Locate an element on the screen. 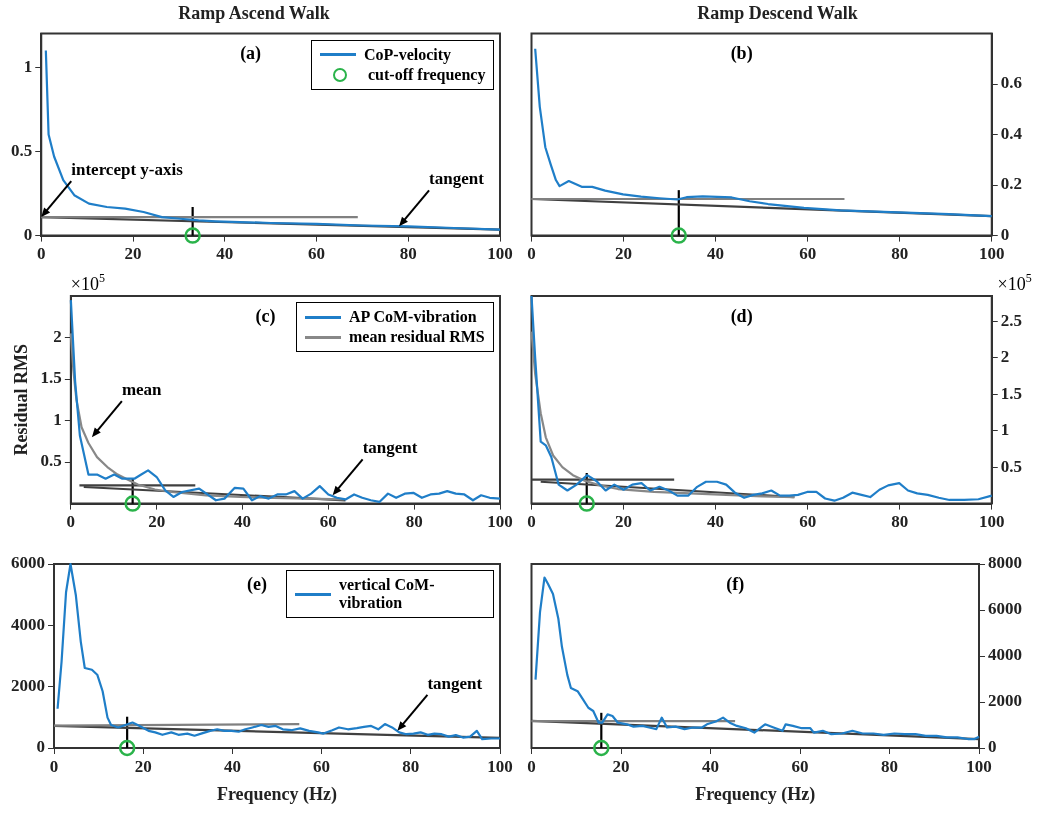  annotation: mean is located at coordinates (142, 390).